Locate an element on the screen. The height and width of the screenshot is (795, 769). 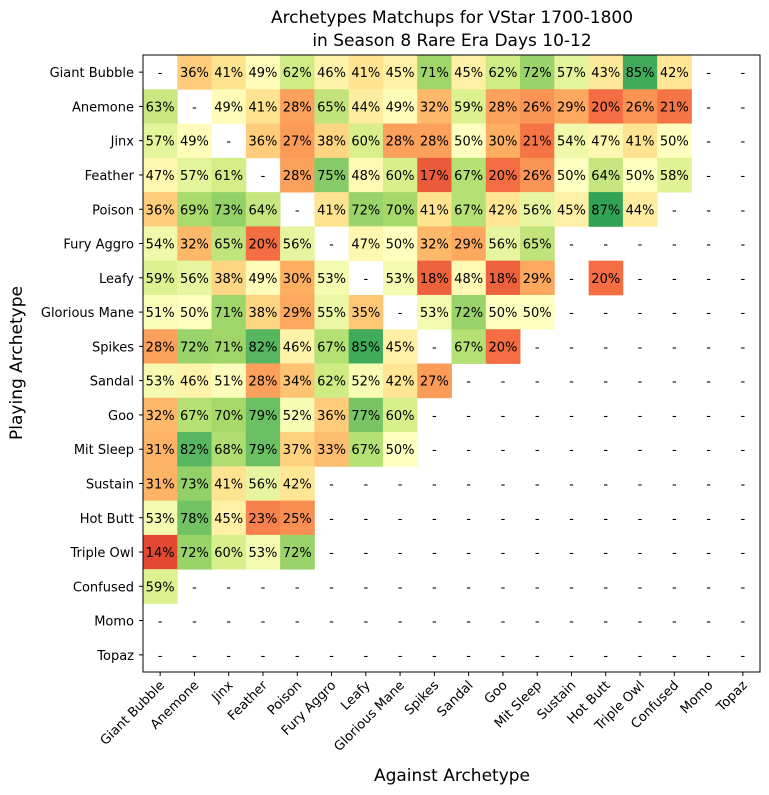
cell-label: 34% is located at coordinates (297, 382).